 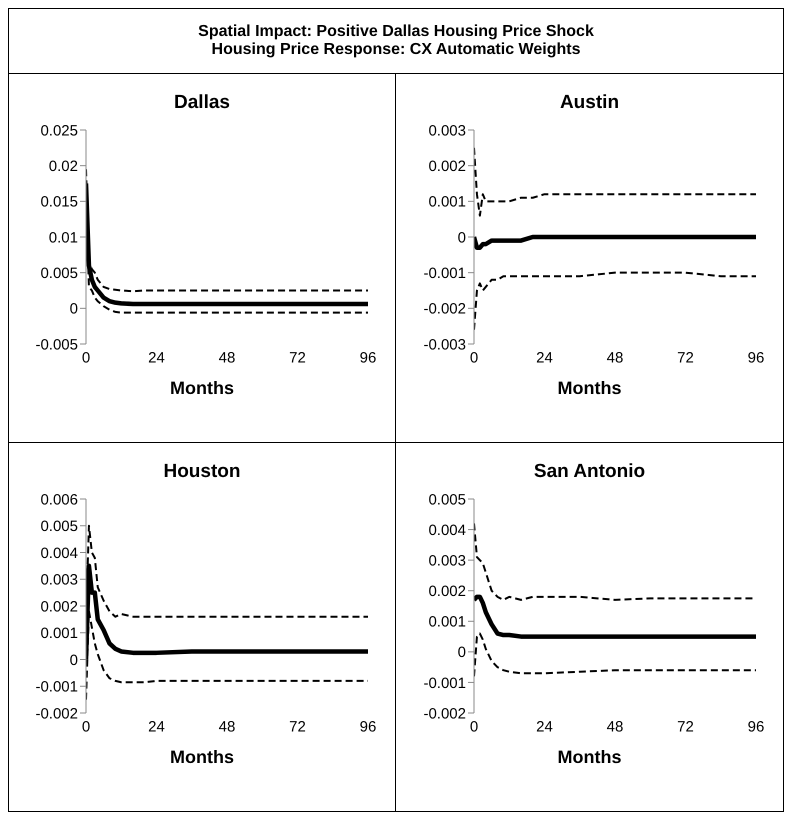 What do you see at coordinates (589, 103) in the screenshot?
I see `chart-title: Austin` at bounding box center [589, 103].